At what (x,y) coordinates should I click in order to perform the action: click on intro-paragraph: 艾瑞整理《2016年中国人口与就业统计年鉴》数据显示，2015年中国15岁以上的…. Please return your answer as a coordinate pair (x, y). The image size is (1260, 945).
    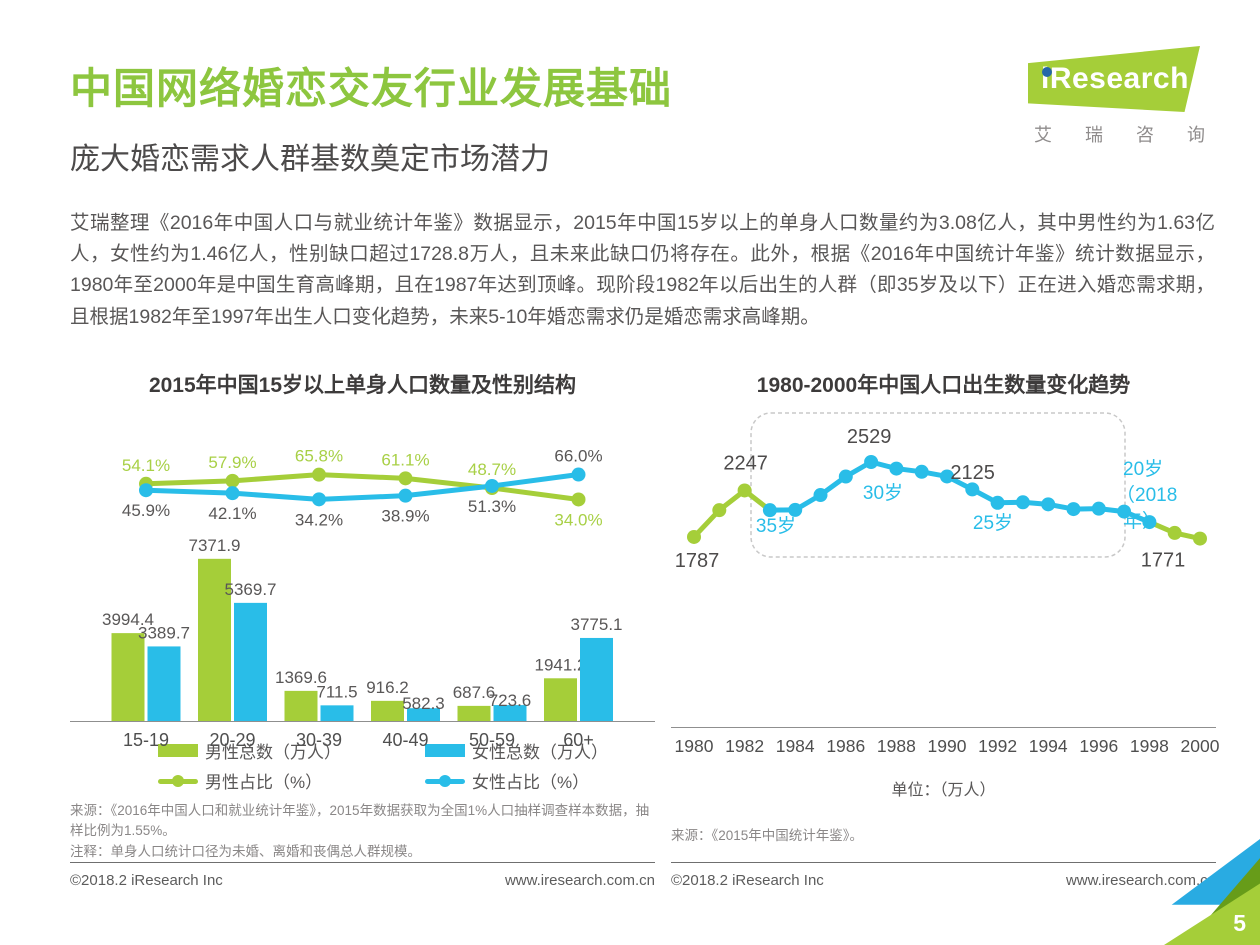
    Looking at the image, I should click on (642, 270).